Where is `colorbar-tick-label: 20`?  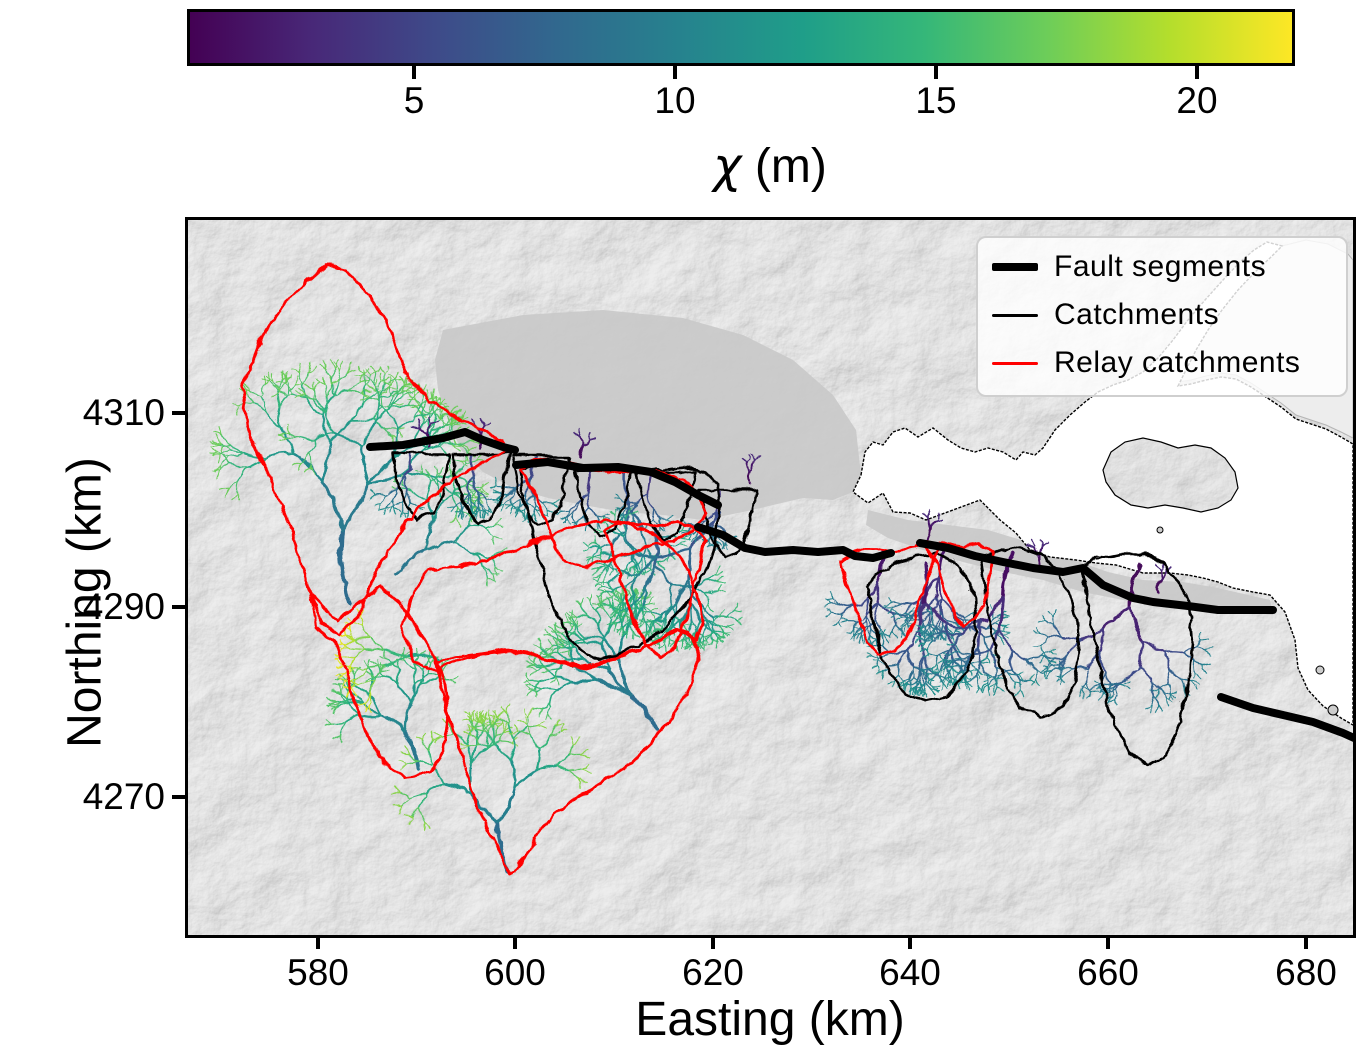 colorbar-tick-label: 20 is located at coordinates (1197, 100).